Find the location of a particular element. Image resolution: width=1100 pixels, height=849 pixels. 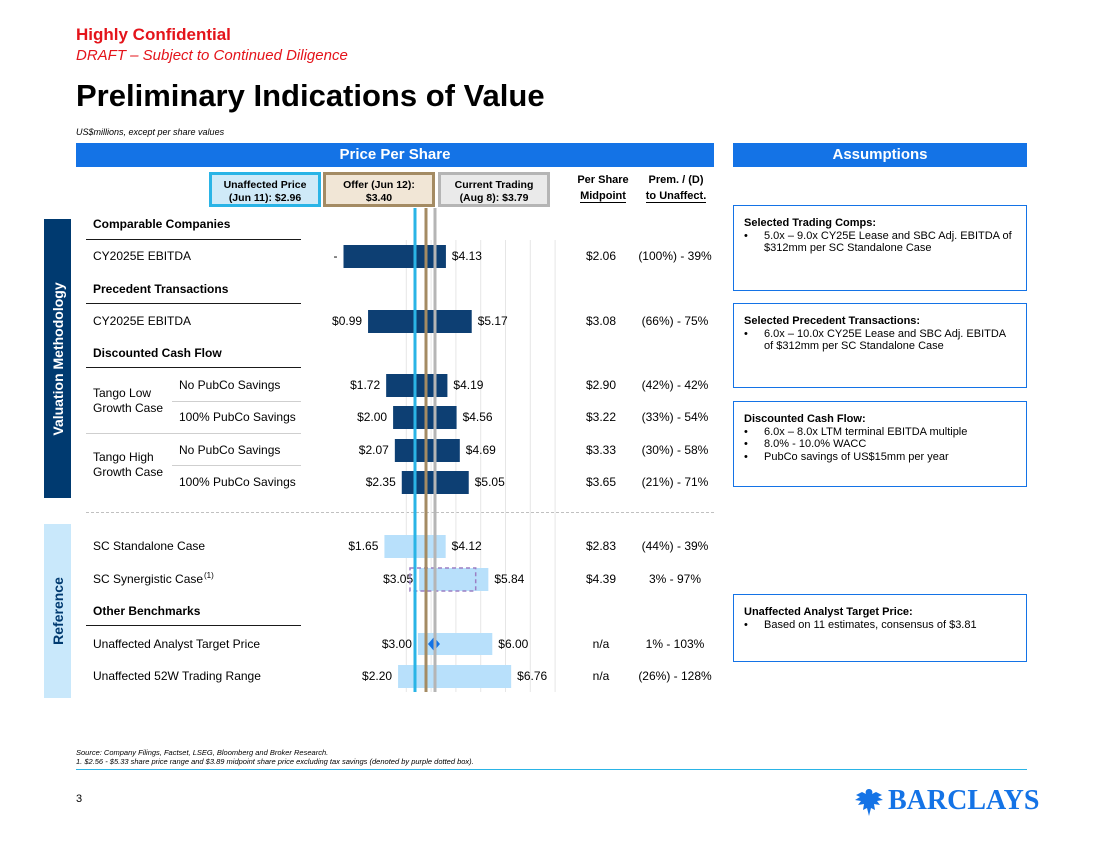

current-trading-line2: (Aug 8): $3.79 is located at coordinates (494, 198).